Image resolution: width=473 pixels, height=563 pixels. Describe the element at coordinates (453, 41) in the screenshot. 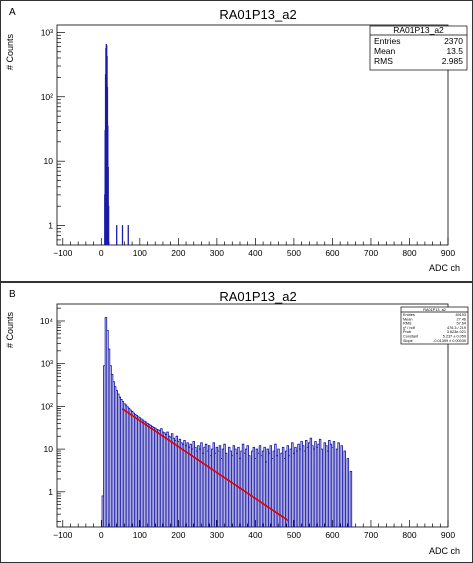

I see `stats-value: 2370` at that location.